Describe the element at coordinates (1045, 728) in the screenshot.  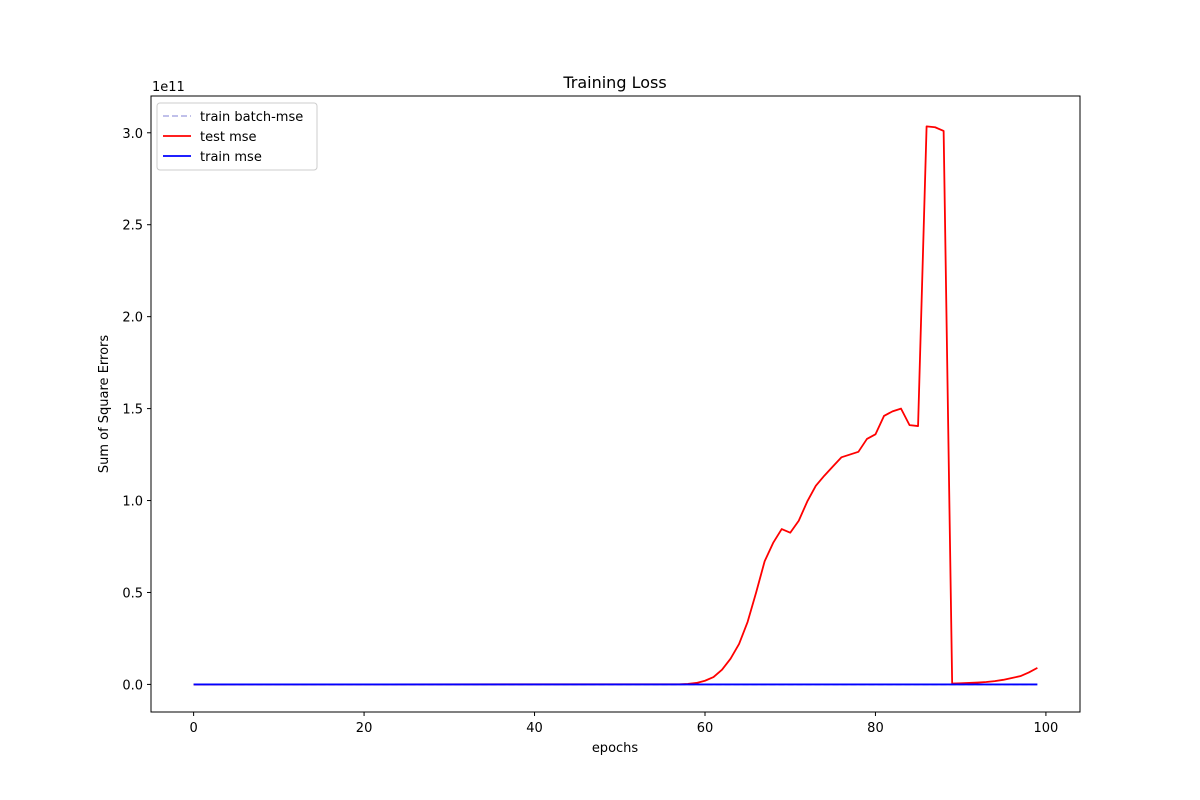
I see `x-tick-label: 100` at that location.